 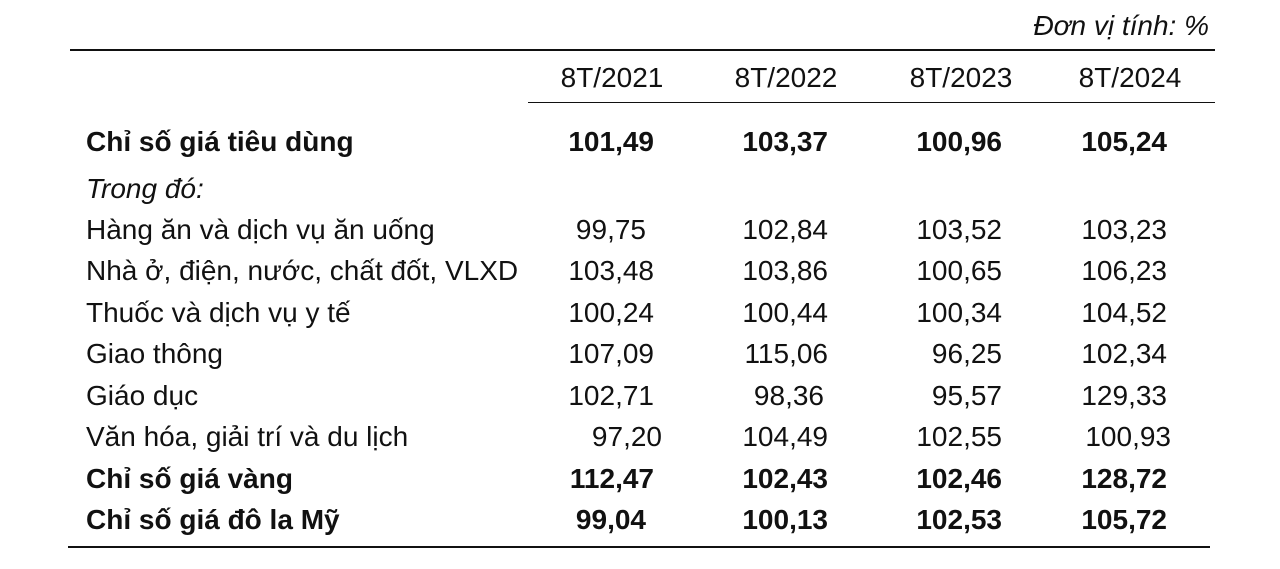 What do you see at coordinates (1128, 436) in the screenshot?
I see `cell-8t2024: 100,93` at bounding box center [1128, 436].